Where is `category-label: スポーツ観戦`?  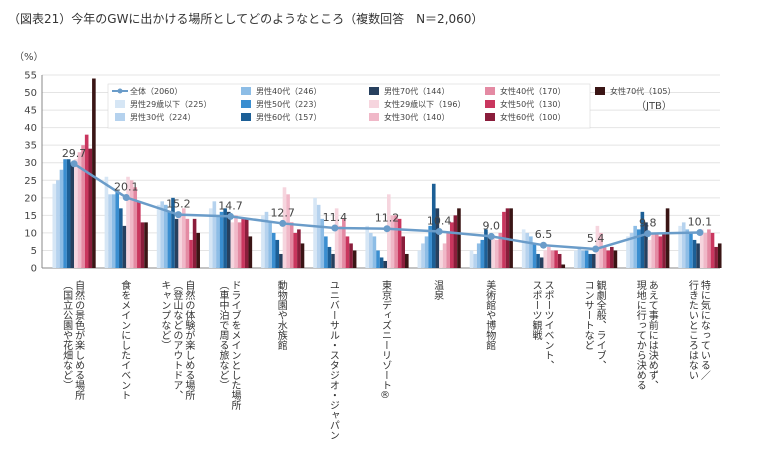
category-label: スポーツ観戦 is located at coordinates (536, 310).